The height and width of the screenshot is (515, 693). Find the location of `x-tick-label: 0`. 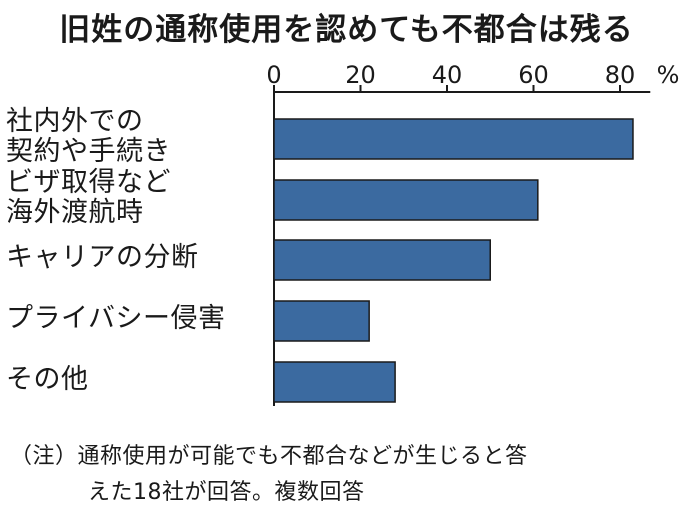

x-tick-label: 0 is located at coordinates (273, 75).